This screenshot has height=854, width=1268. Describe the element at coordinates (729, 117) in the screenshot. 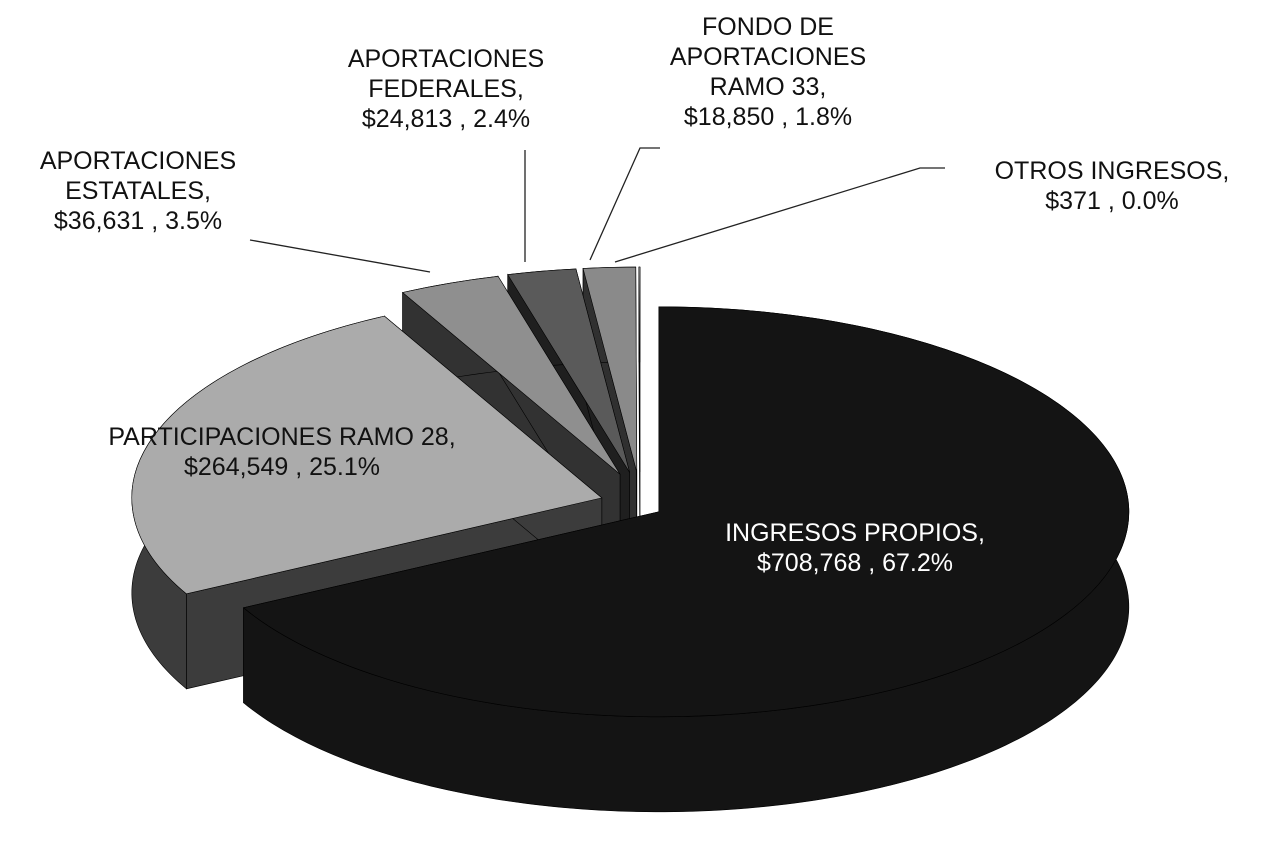

I see `value-label: $18,850` at that location.